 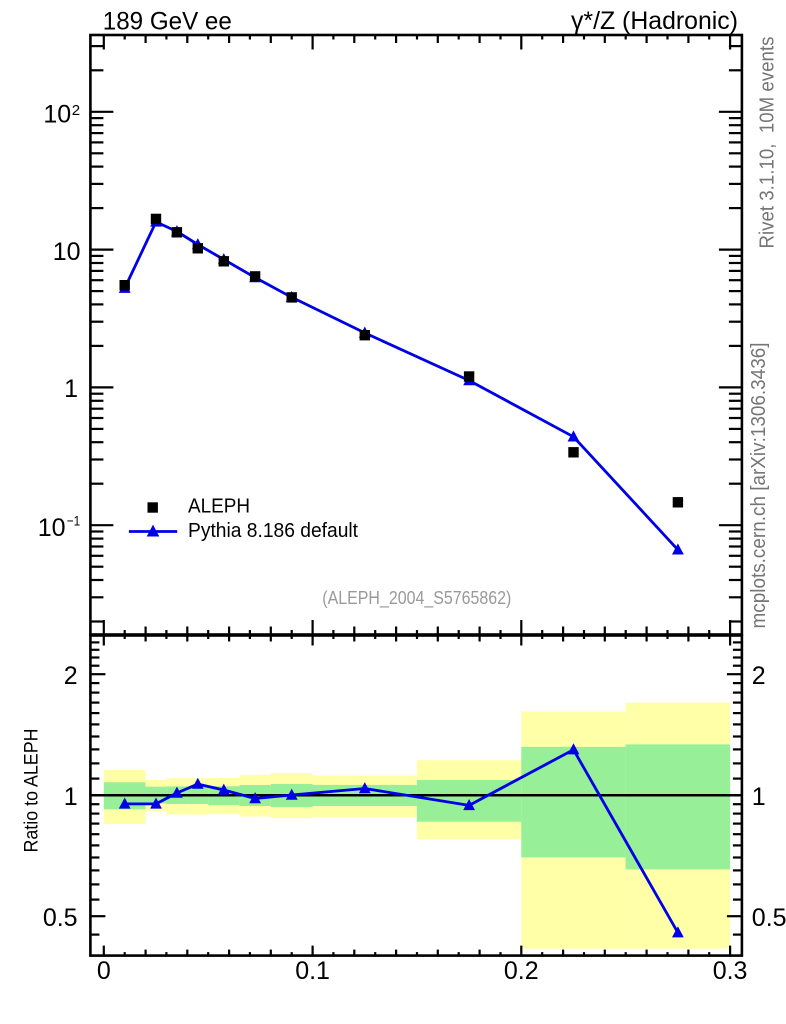 What do you see at coordinates (768, 143) in the screenshot?
I see `svg-text: Rivet 3.1.10, 10M events` at bounding box center [768, 143].